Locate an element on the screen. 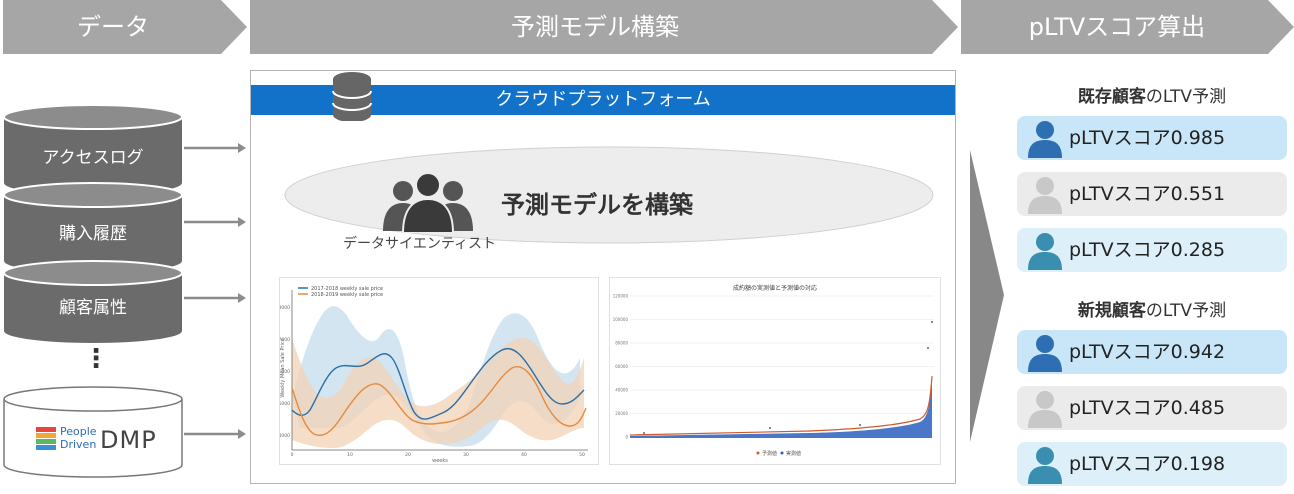 Image resolution: width=1294 pixels, height=494 pixels. dmp-logo-mark is located at coordinates (46, 438).